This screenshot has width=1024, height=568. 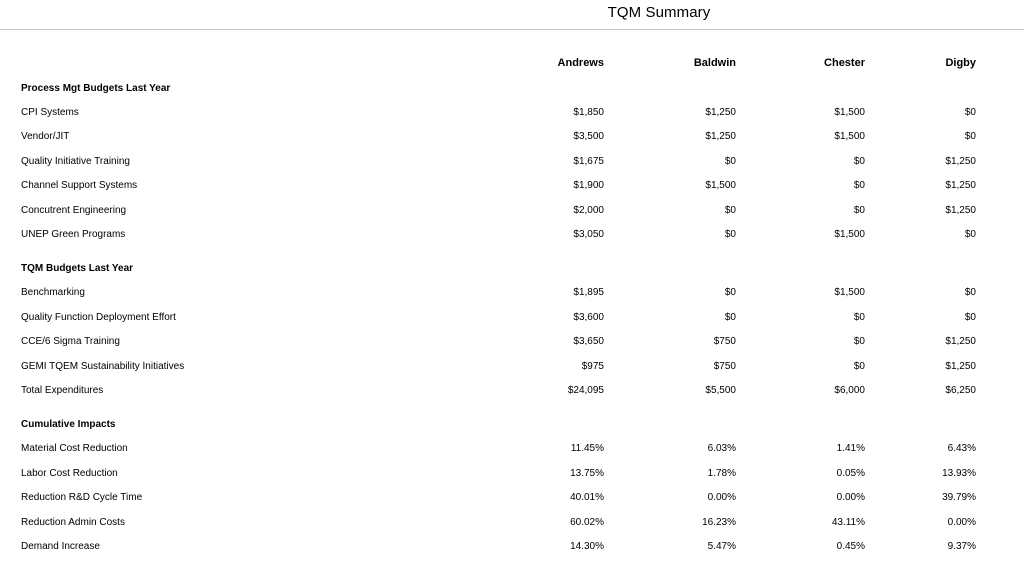 What do you see at coordinates (587, 497) in the screenshot?
I see `cell-andrews: 40.01%` at bounding box center [587, 497].